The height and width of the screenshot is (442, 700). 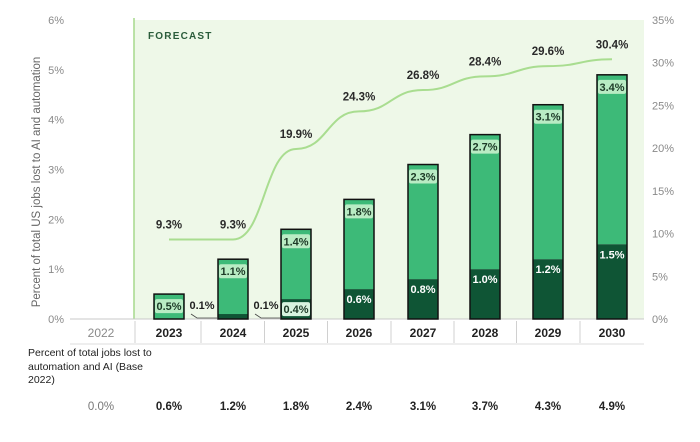 I want to click on table-value: 1.2%, so click(x=233, y=407).